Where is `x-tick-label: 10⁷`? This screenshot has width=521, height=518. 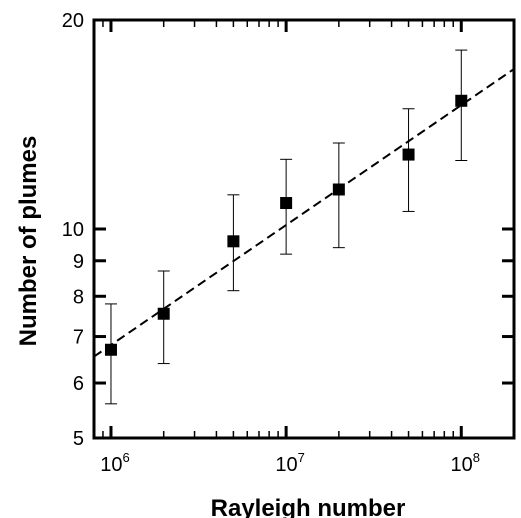 x-tick-label: 10⁷ is located at coordinates (289, 463).